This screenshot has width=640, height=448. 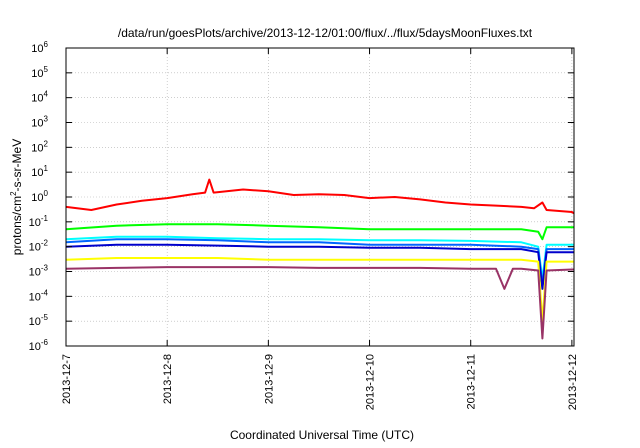 I want to click on x-tick-label: 2013-12-10, so click(x=371, y=382).